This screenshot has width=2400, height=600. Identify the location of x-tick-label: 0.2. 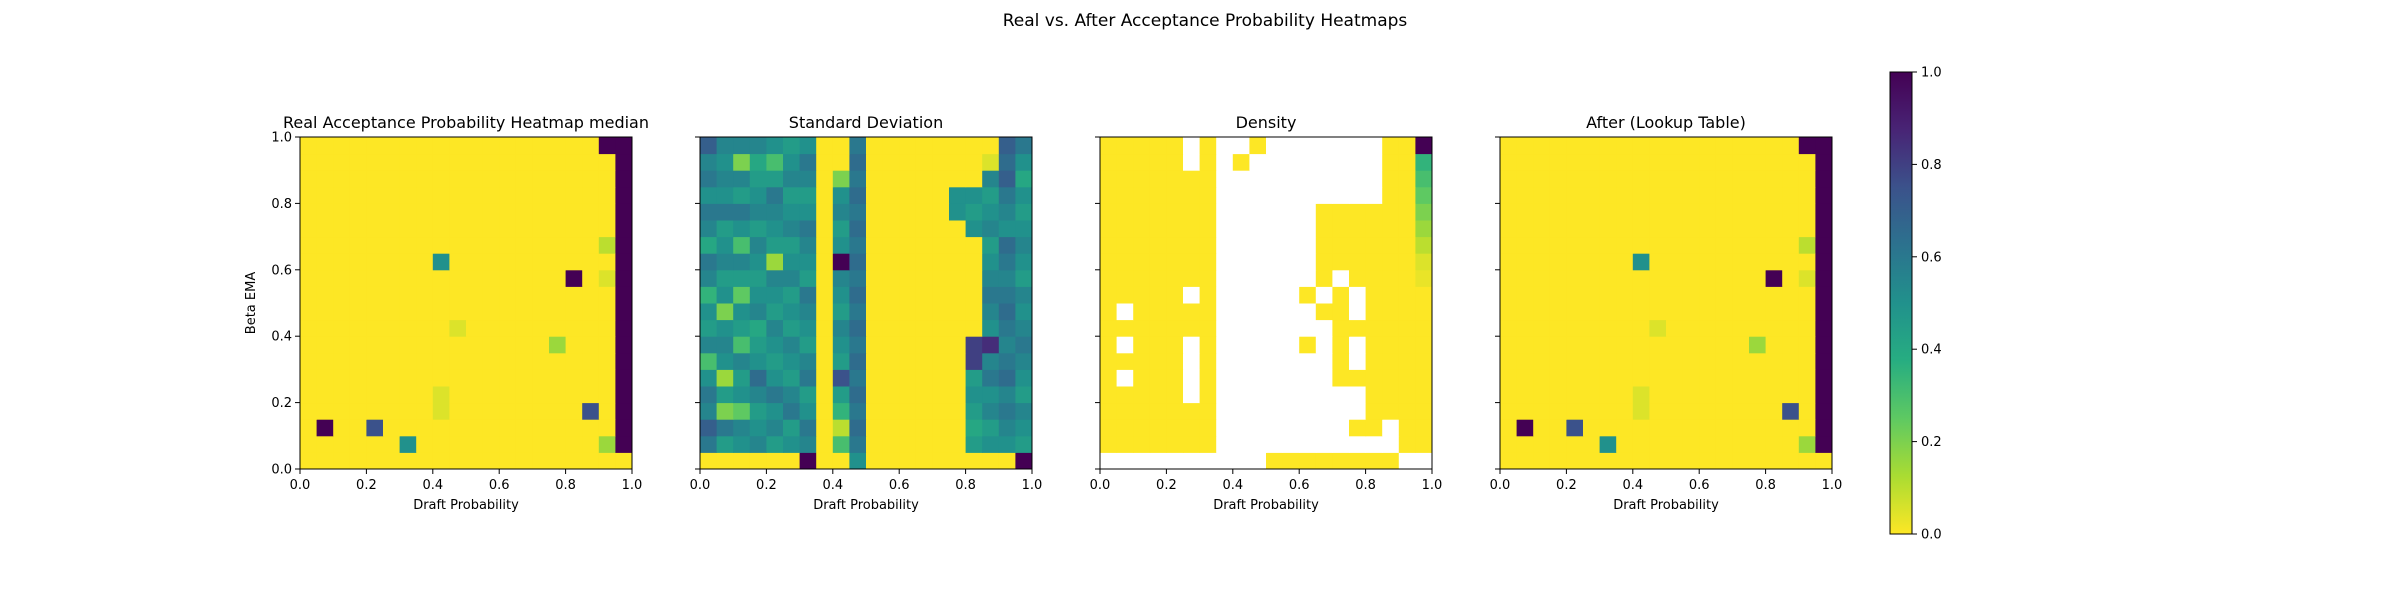
(366, 485).